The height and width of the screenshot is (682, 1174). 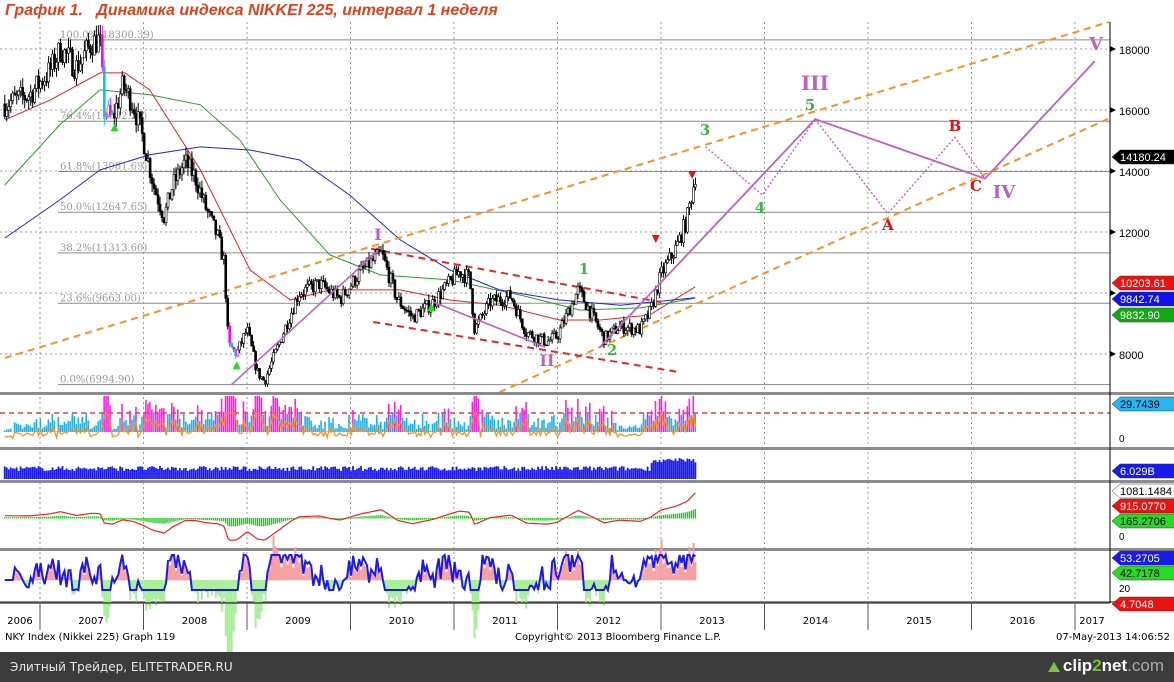 I want to click on clip2net-logo: clip2net.com, so click(x=1105, y=666).